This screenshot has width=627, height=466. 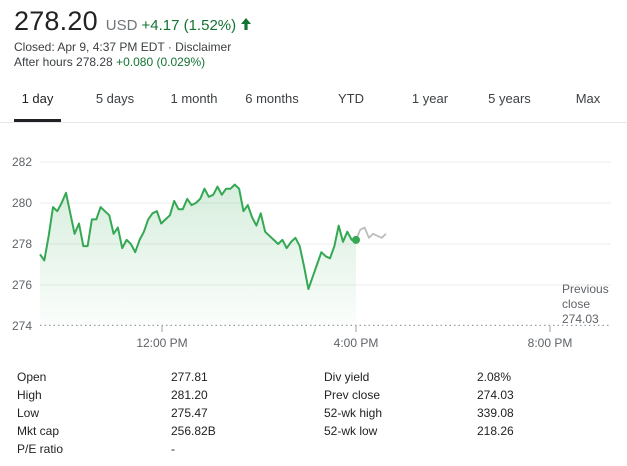 I want to click on stat-label: 52-wk low, so click(x=351, y=431).